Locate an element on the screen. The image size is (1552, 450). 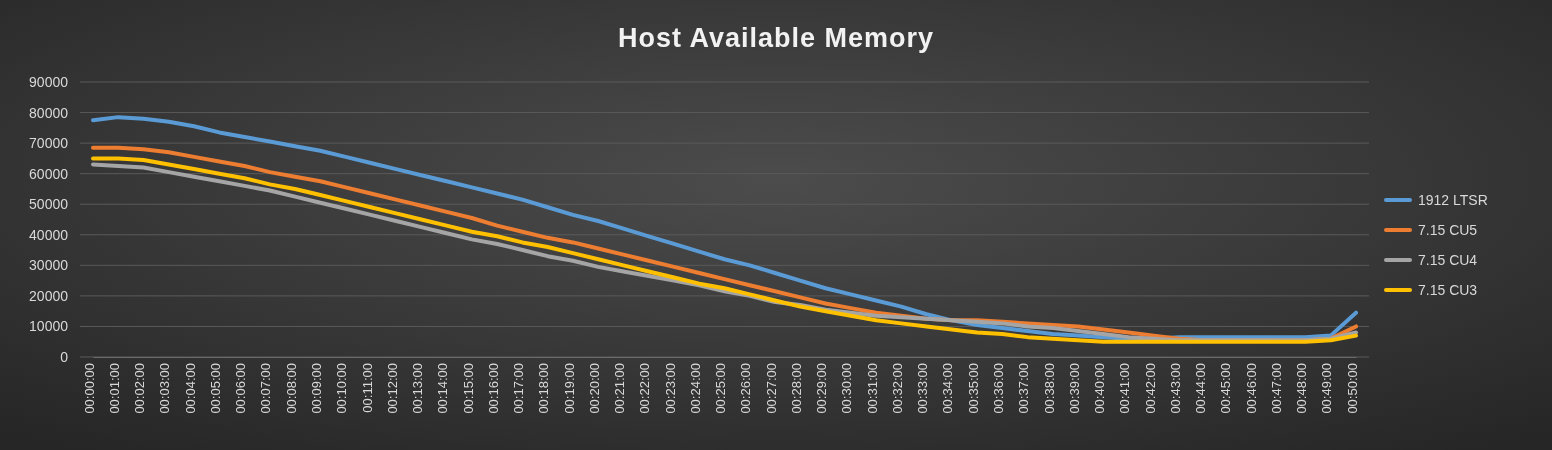
legend-label: 1912 LTSR is located at coordinates (1453, 200).